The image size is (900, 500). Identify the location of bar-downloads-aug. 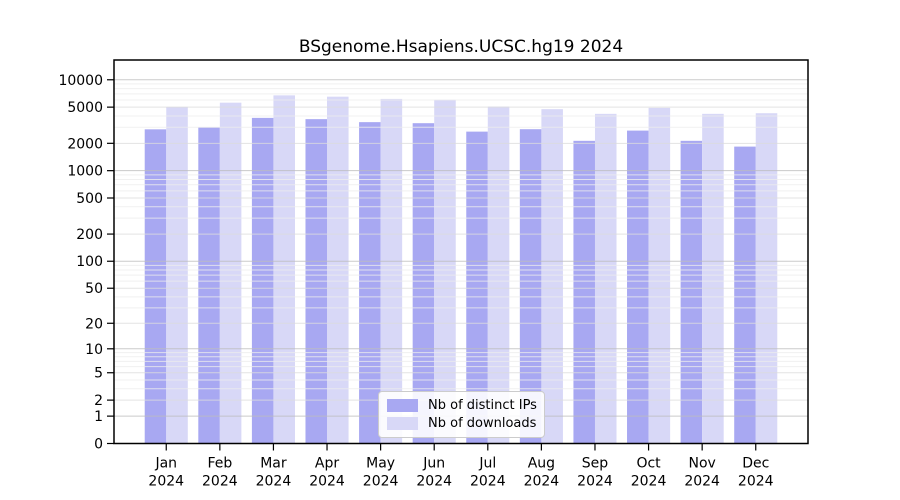
(552, 276).